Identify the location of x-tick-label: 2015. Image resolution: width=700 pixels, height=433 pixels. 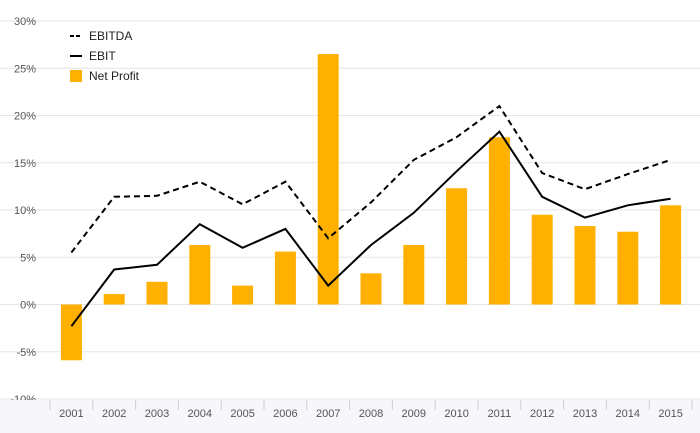
(670, 414).